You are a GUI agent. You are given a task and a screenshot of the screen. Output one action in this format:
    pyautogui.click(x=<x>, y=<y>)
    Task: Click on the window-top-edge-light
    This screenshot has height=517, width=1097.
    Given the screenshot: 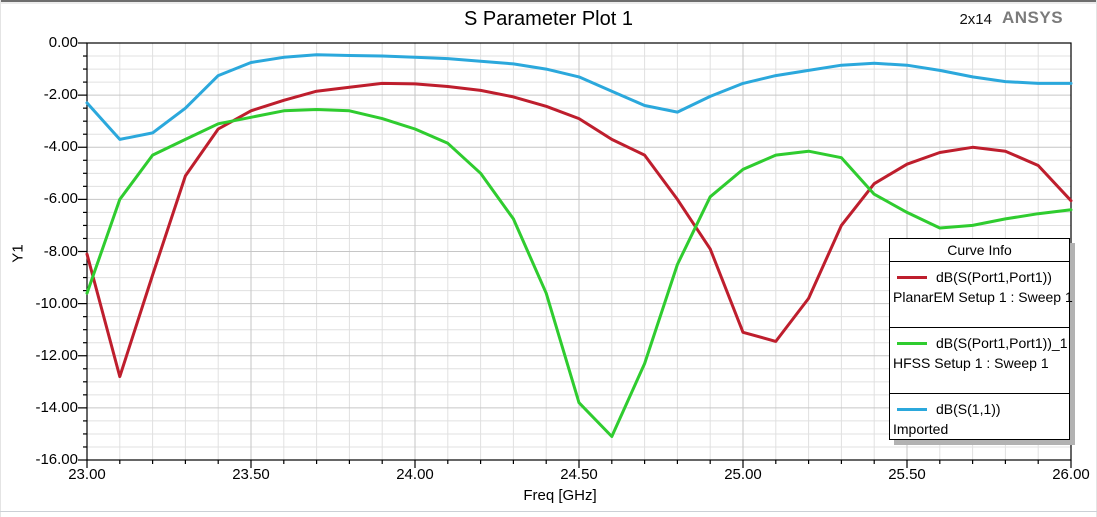 What is the action you would take?
    pyautogui.click(x=548, y=3)
    